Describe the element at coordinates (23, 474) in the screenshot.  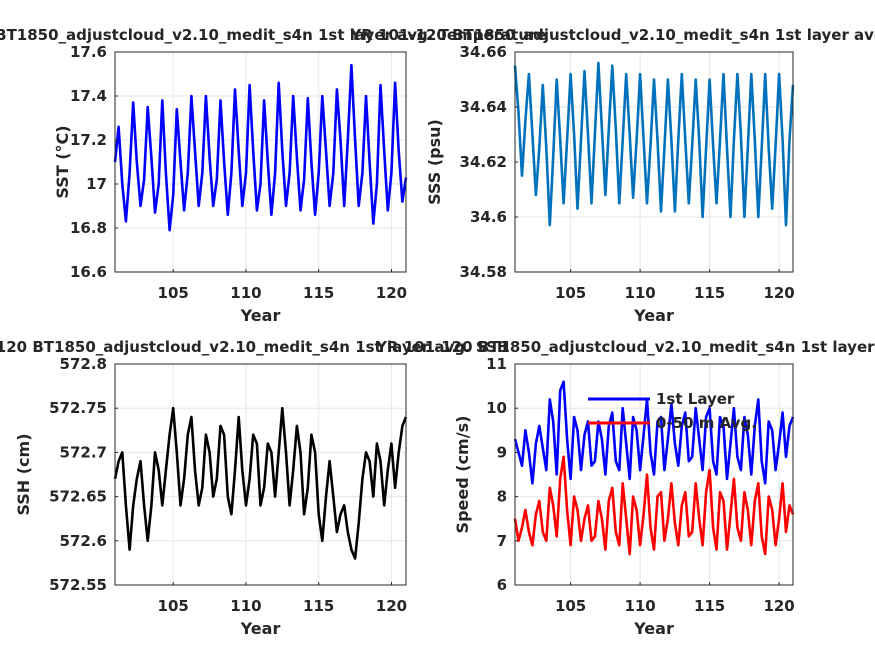
I see `chart-3-ylabel: SSH (cm)` at that location.